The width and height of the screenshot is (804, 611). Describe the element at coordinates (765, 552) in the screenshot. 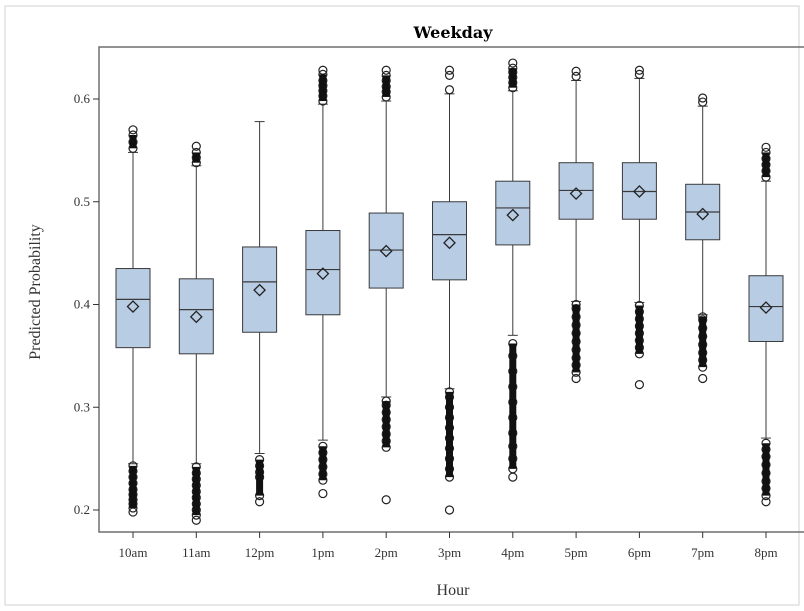

I see `x-tick-label: 8pm` at that location.